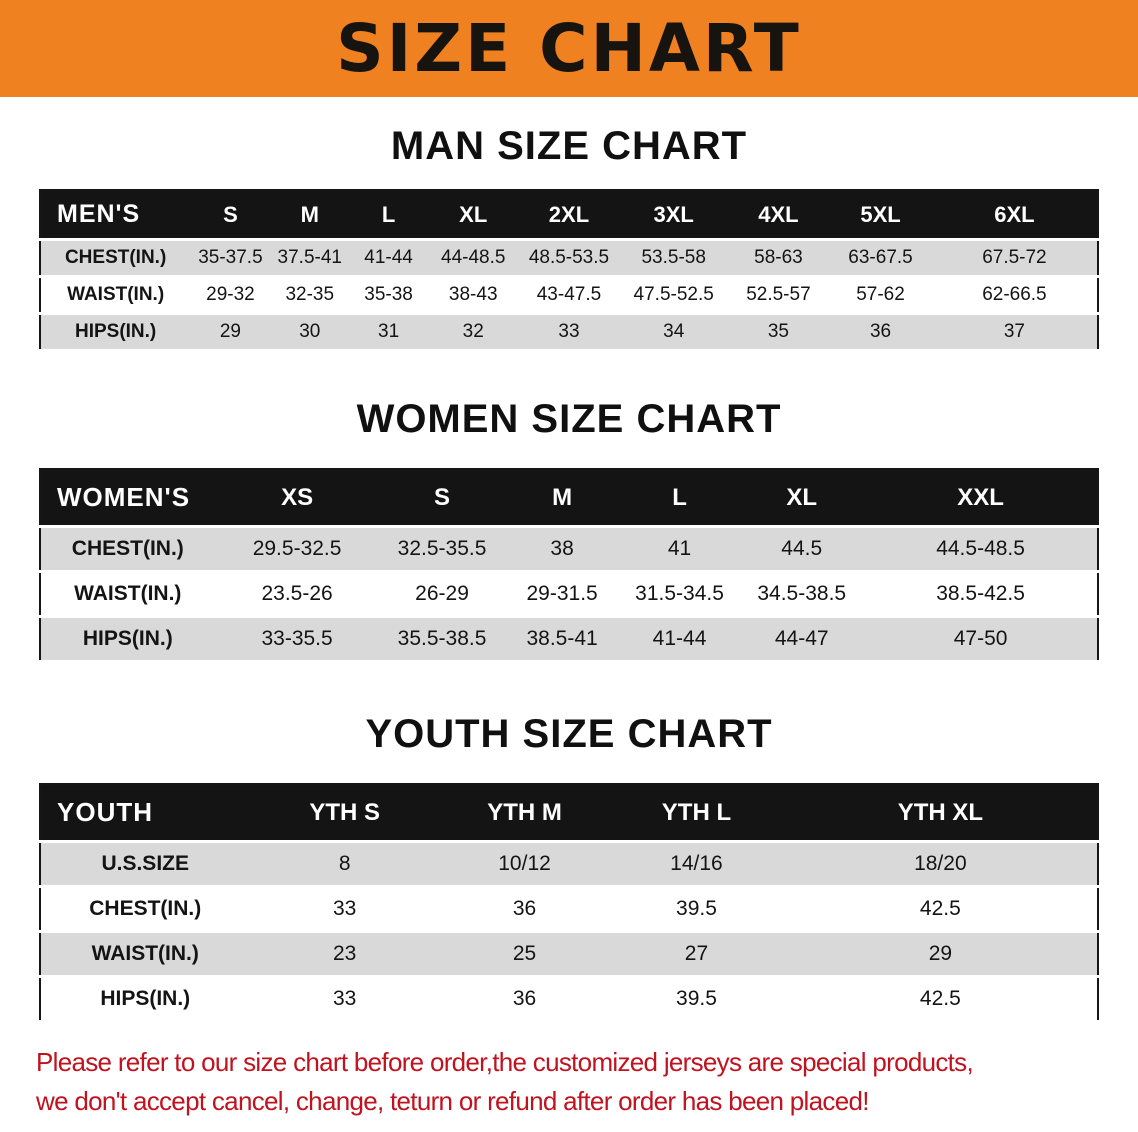 Image resolution: width=1138 pixels, height=1132 pixels. What do you see at coordinates (524, 864) in the screenshot?
I see `size-value-cell: 10/12` at bounding box center [524, 864].